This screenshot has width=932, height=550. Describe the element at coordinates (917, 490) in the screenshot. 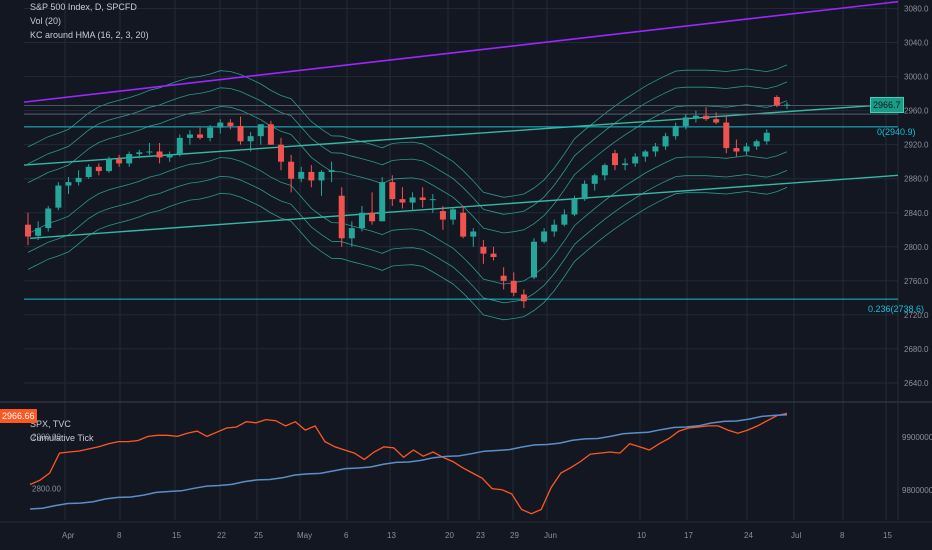

I see `lower-right-tick-label: 9800000.0` at that location.